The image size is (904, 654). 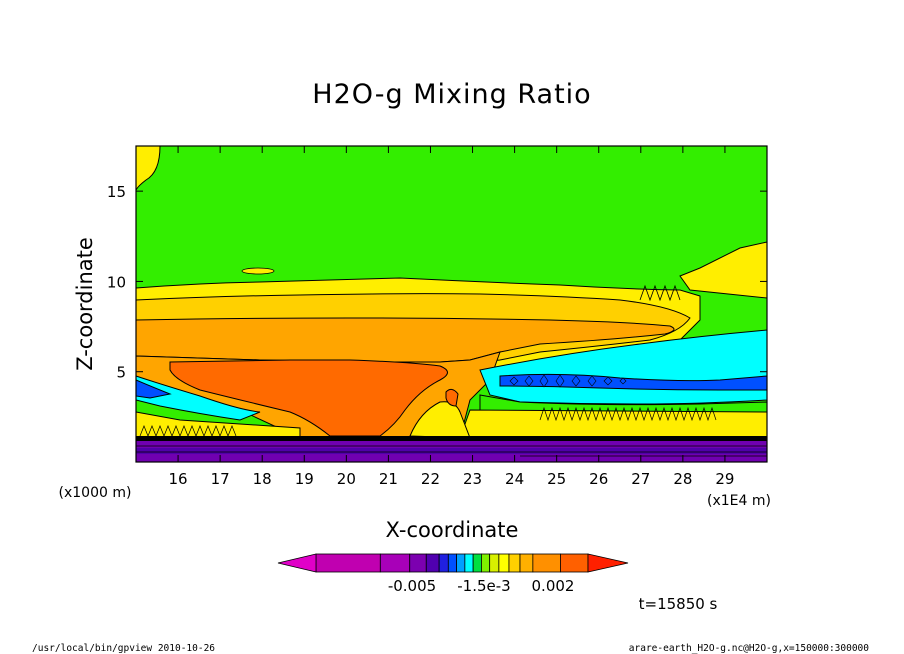 What do you see at coordinates (95, 493) in the screenshot?
I see `y-unit-label: (x1000 m)` at bounding box center [95, 493].